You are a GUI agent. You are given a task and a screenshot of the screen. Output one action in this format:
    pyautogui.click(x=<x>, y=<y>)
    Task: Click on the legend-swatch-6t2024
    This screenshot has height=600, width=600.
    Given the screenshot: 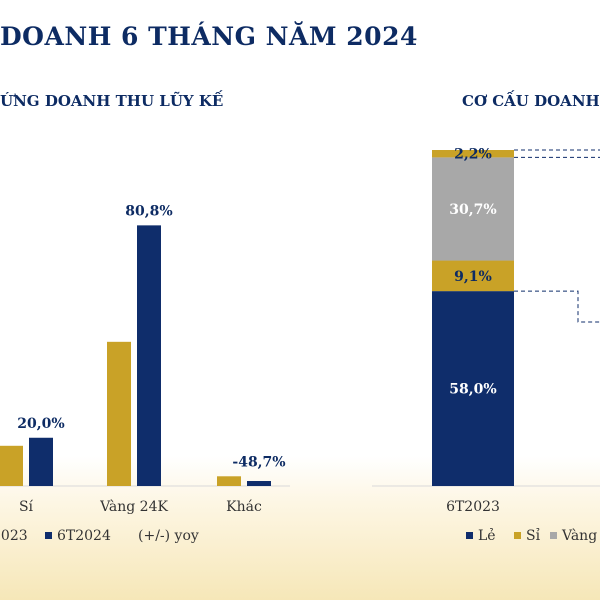 What is the action you would take?
    pyautogui.click(x=48, y=535)
    